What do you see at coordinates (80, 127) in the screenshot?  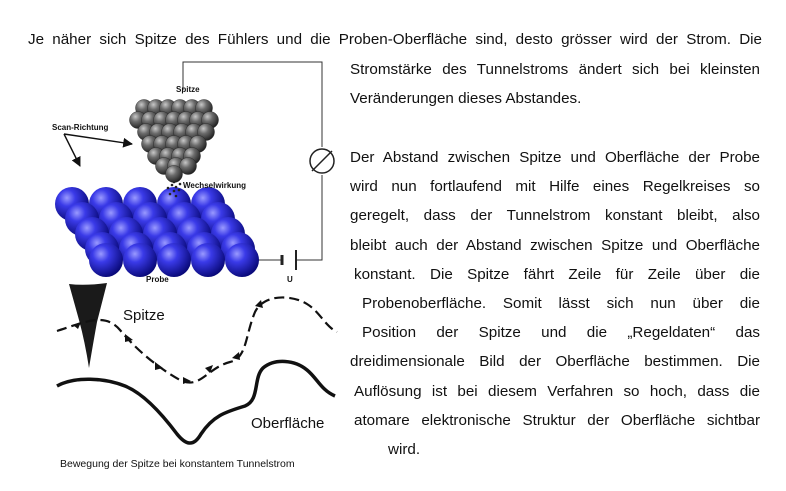 I see `label-scan-direction: Scan-Richtung` at bounding box center [80, 127].